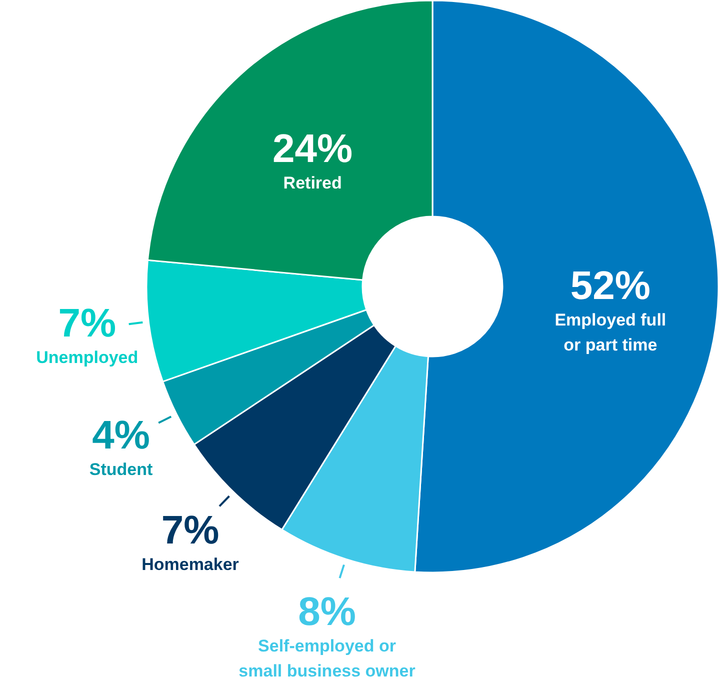  What do you see at coordinates (87, 357) in the screenshot?
I see `slice-label: Unemployed` at bounding box center [87, 357].